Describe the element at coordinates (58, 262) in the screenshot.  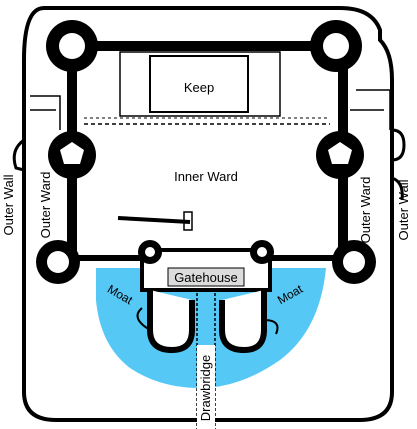
I see `tower-south-west` at that location.